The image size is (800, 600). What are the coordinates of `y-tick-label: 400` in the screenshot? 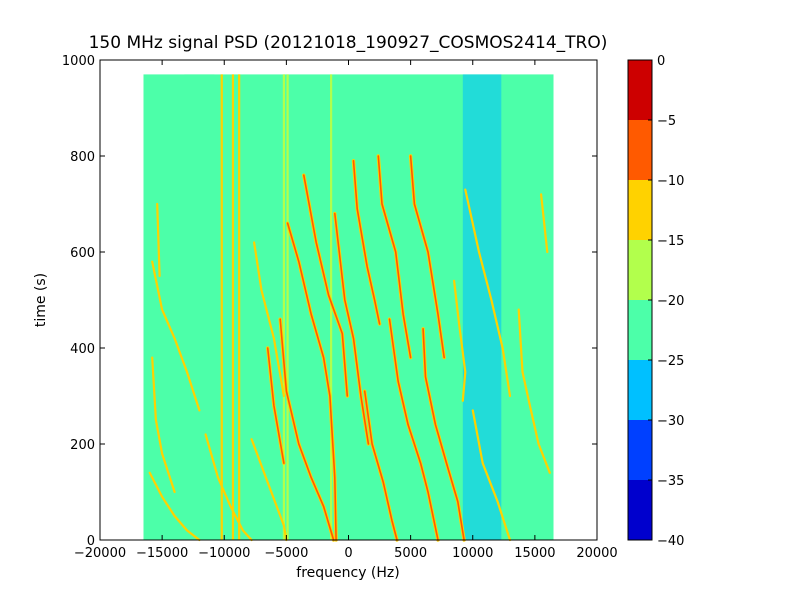 It's located at (82, 349).